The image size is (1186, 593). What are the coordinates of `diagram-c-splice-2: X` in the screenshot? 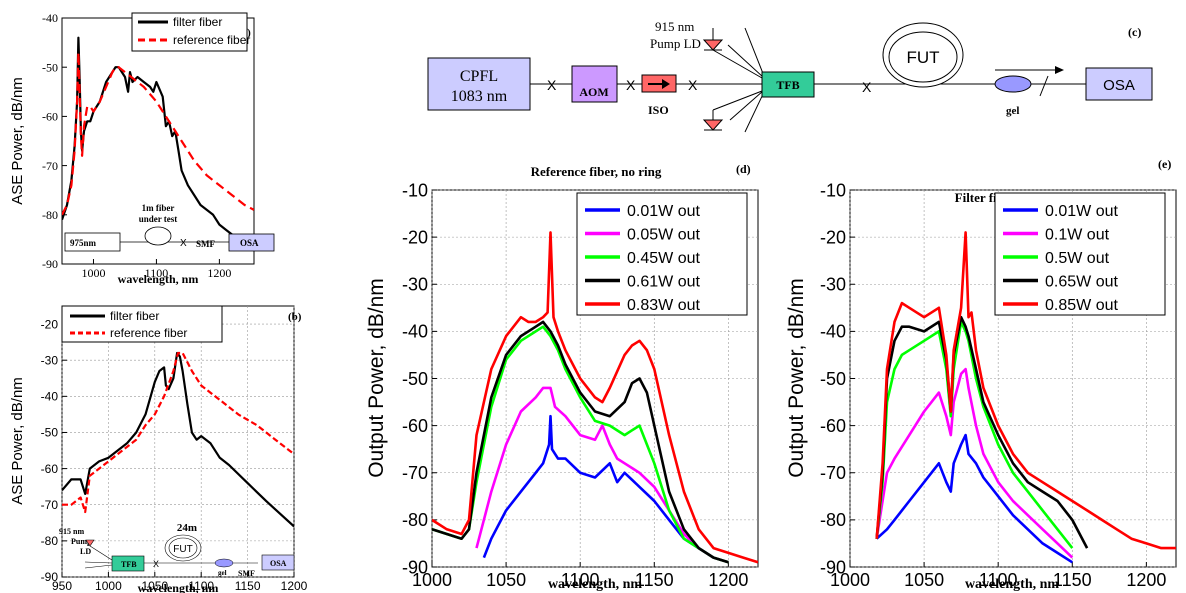 It's located at (631, 85).